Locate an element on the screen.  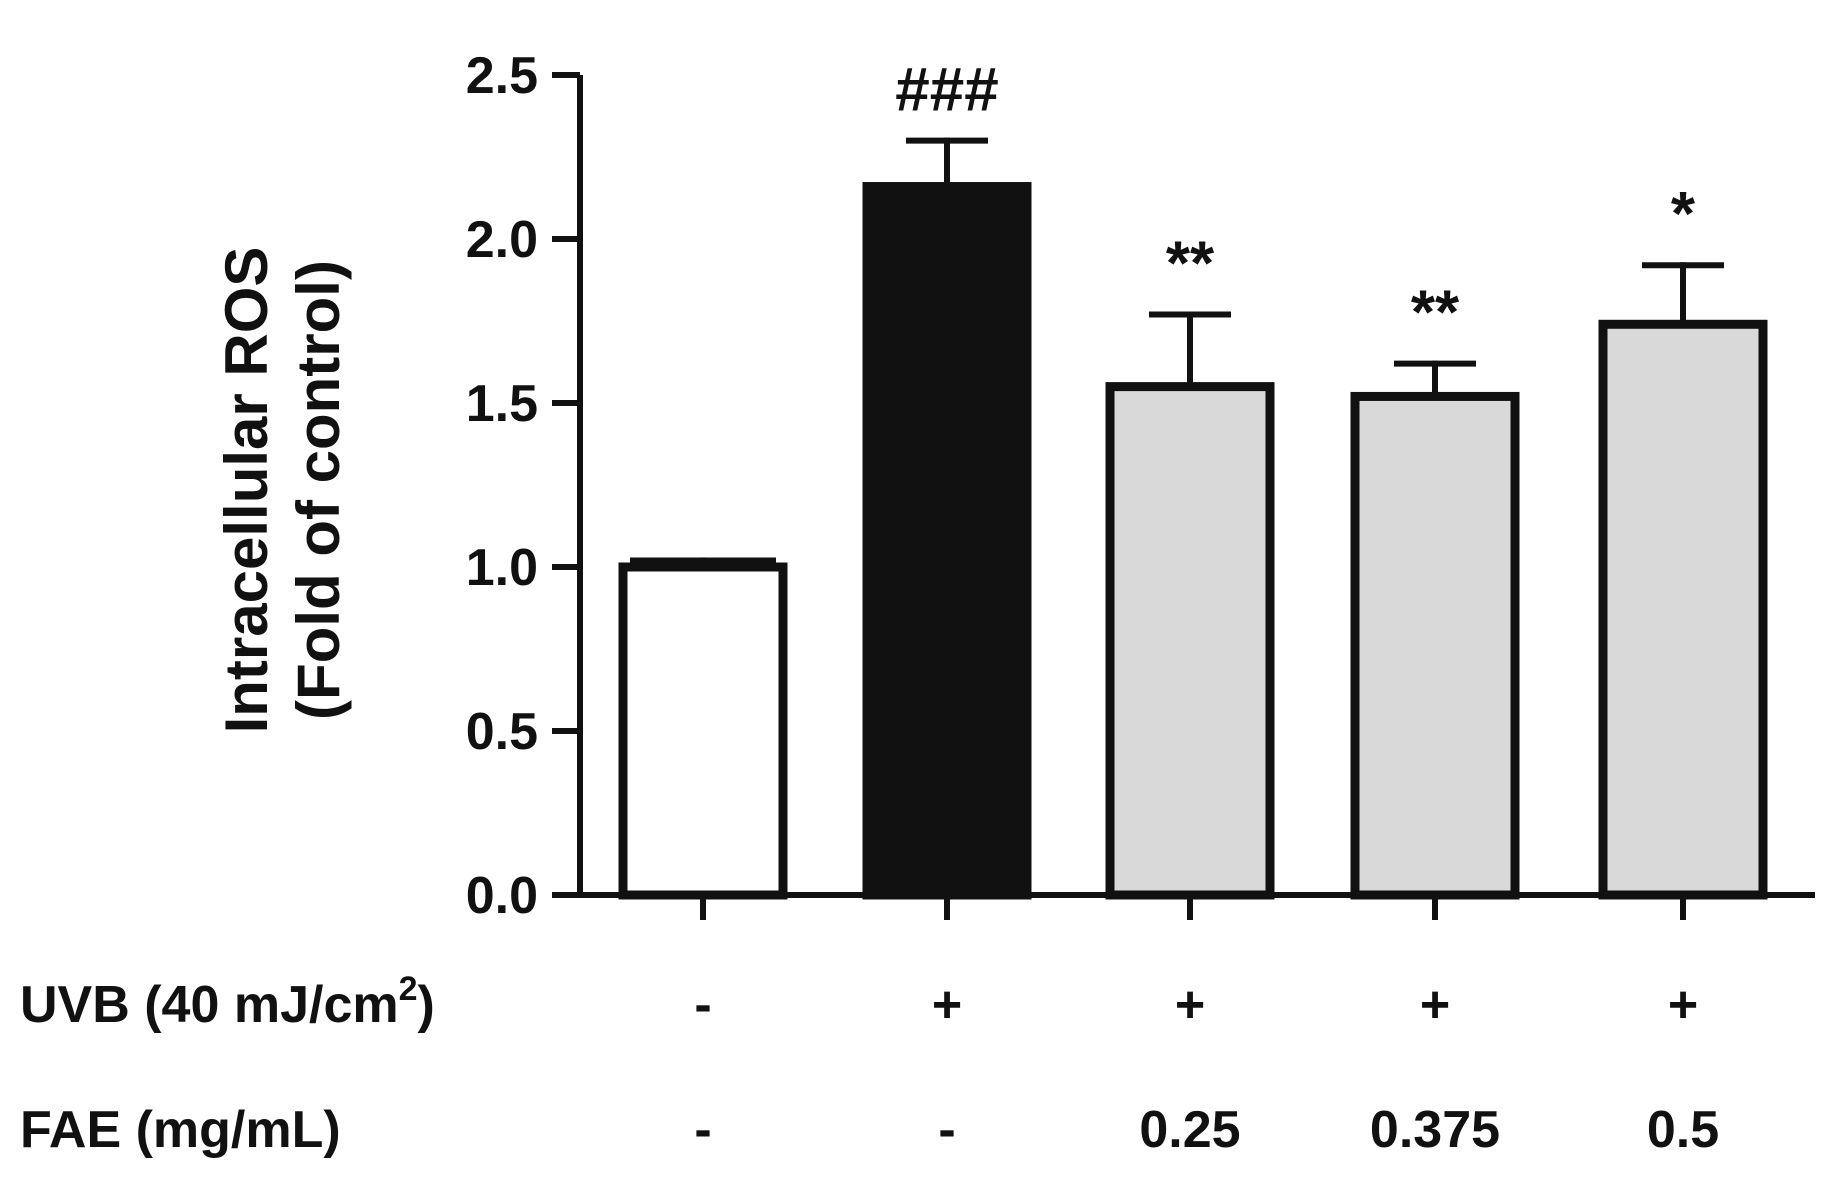
significance-mark-3: ** is located at coordinates (1190, 263).